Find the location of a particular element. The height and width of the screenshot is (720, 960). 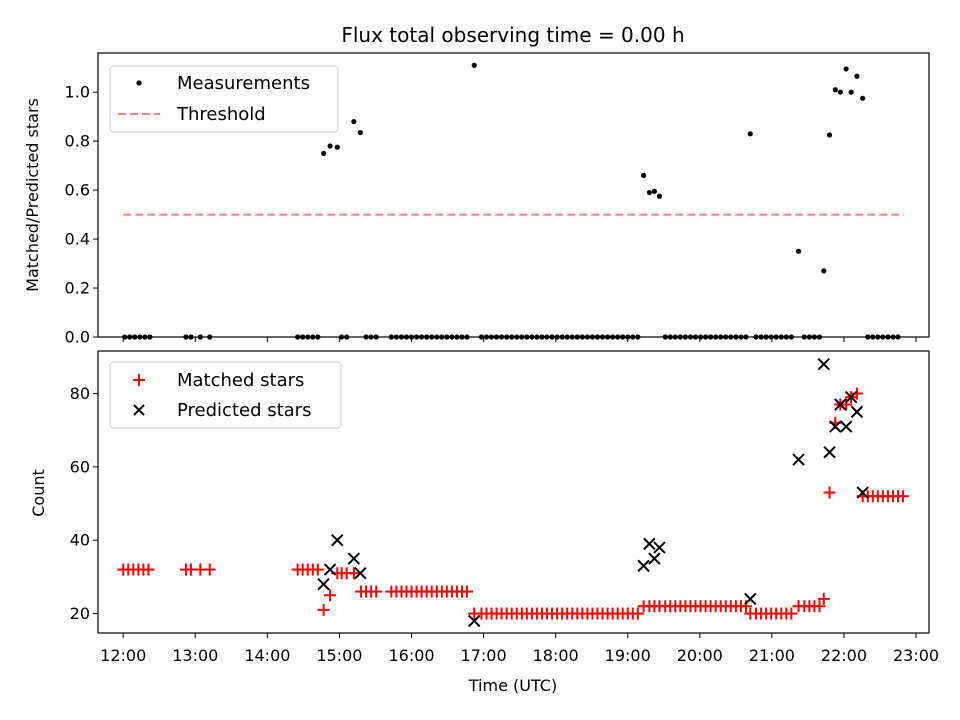

count-y-axis-label: Count is located at coordinates (38, 493).